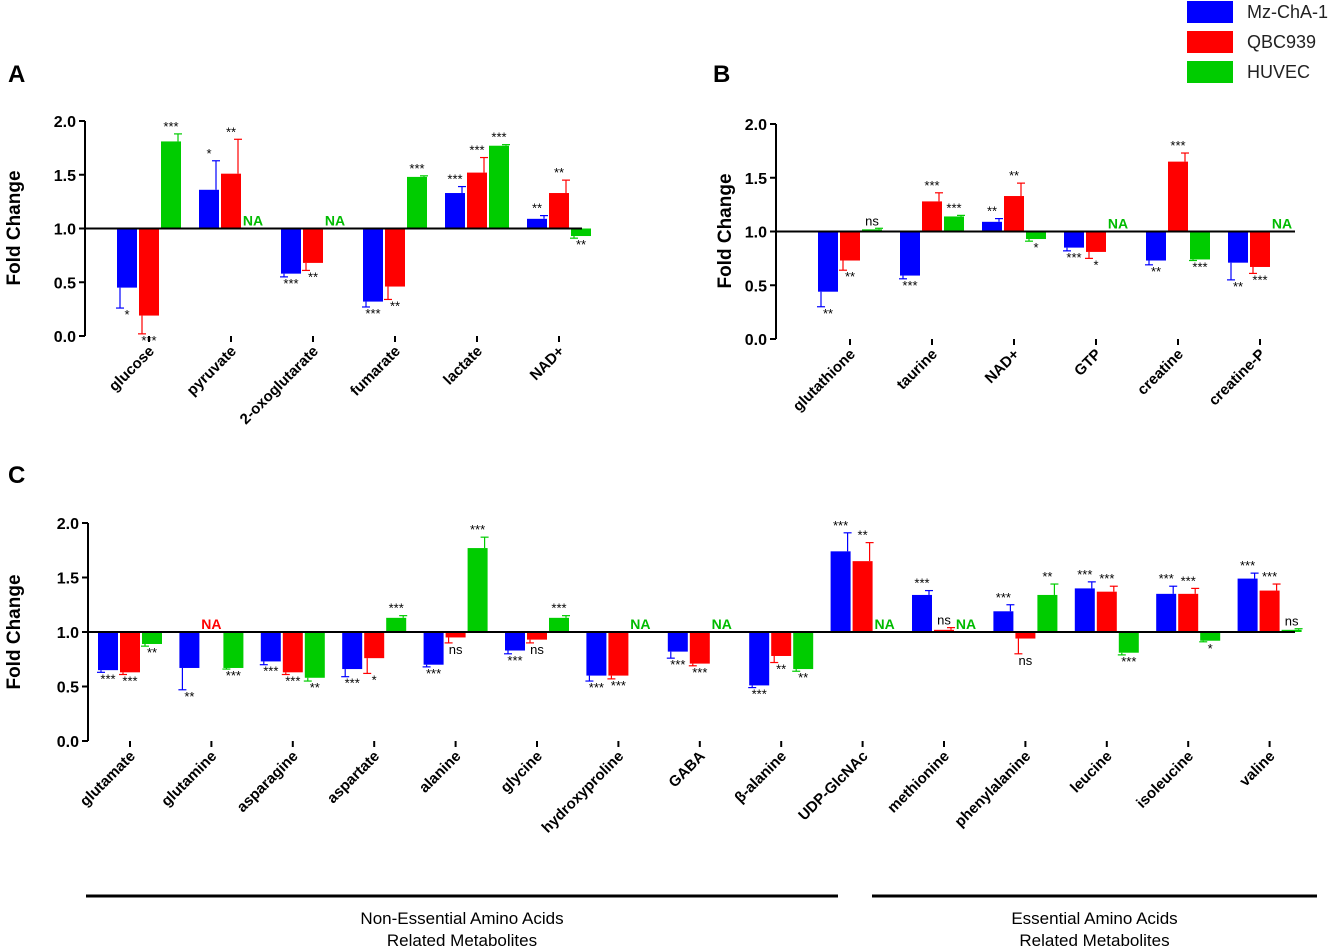 This screenshot has height=951, width=1334. I want to click on x-tick-label: NAD+, so click(547, 363).